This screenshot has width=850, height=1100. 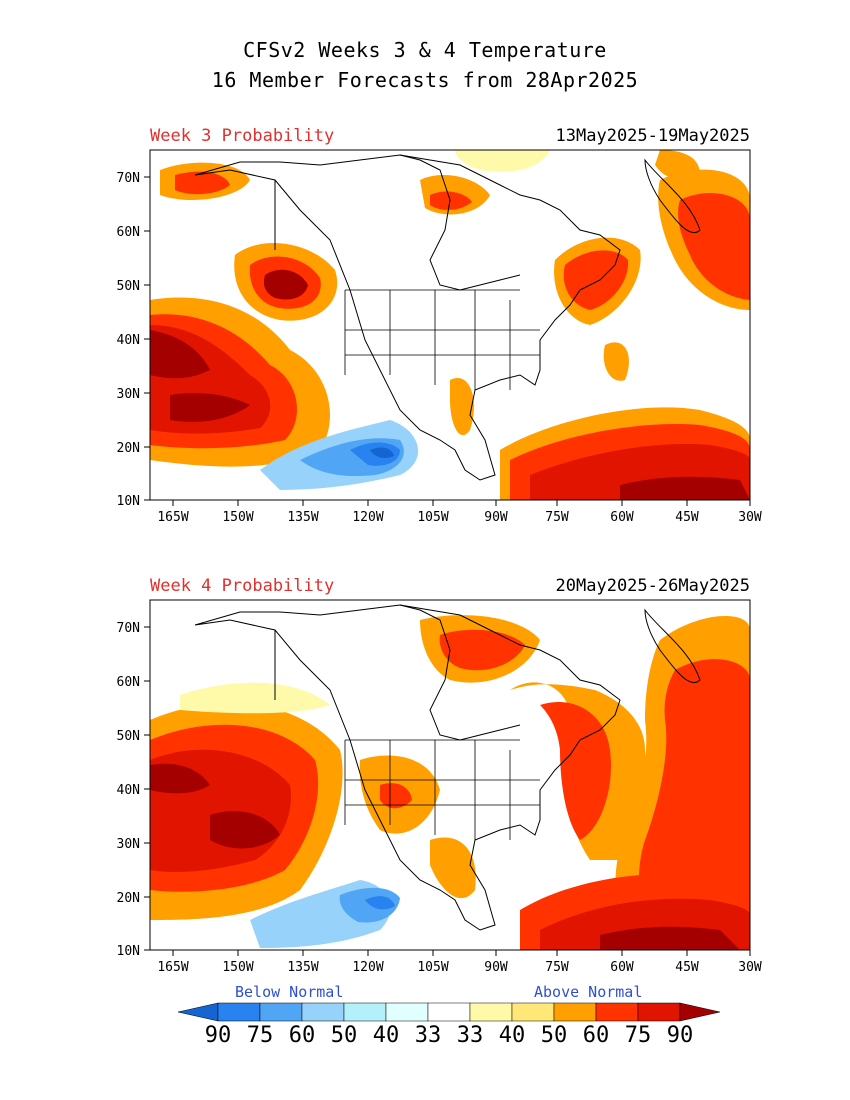 What do you see at coordinates (450, 1027) in the screenshot?
I see `colorbar: 90 75 60 50 40 33 33 40 50 60 75 90` at bounding box center [450, 1027].